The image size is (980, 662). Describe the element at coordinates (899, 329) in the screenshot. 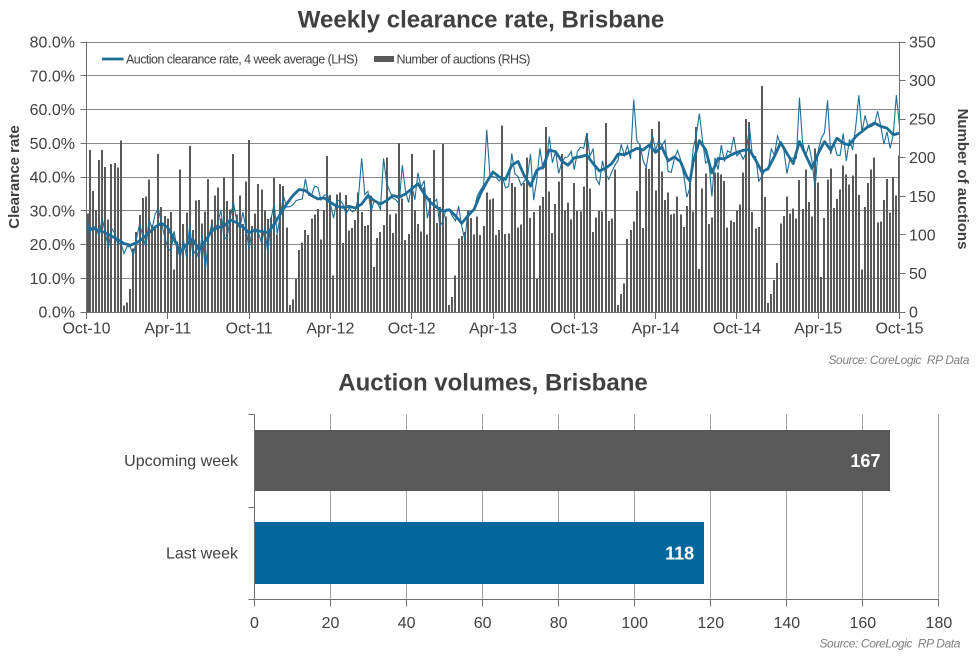

I see `svg-text: Oct-15` at that location.